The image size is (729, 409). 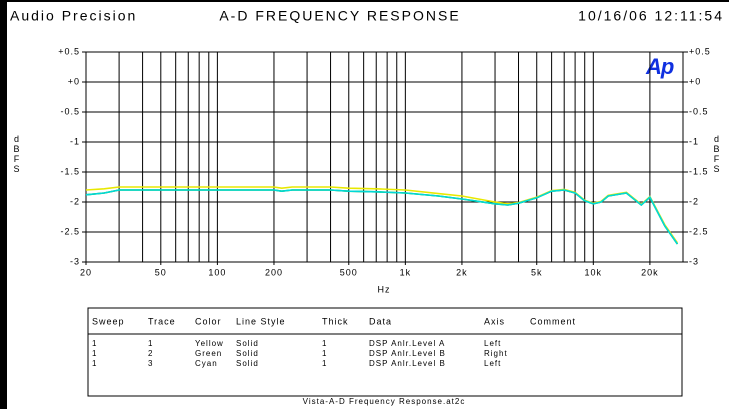 I want to click on y2-tick-label: +0.5, so click(x=700, y=51).